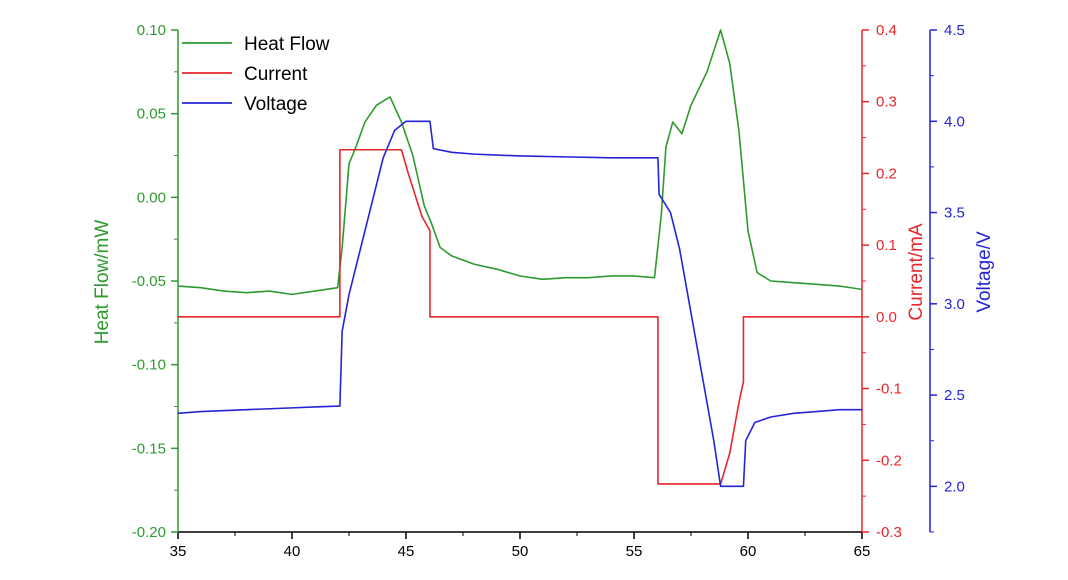  I want to click on heat-tick-label: 0.05, so click(151, 114).